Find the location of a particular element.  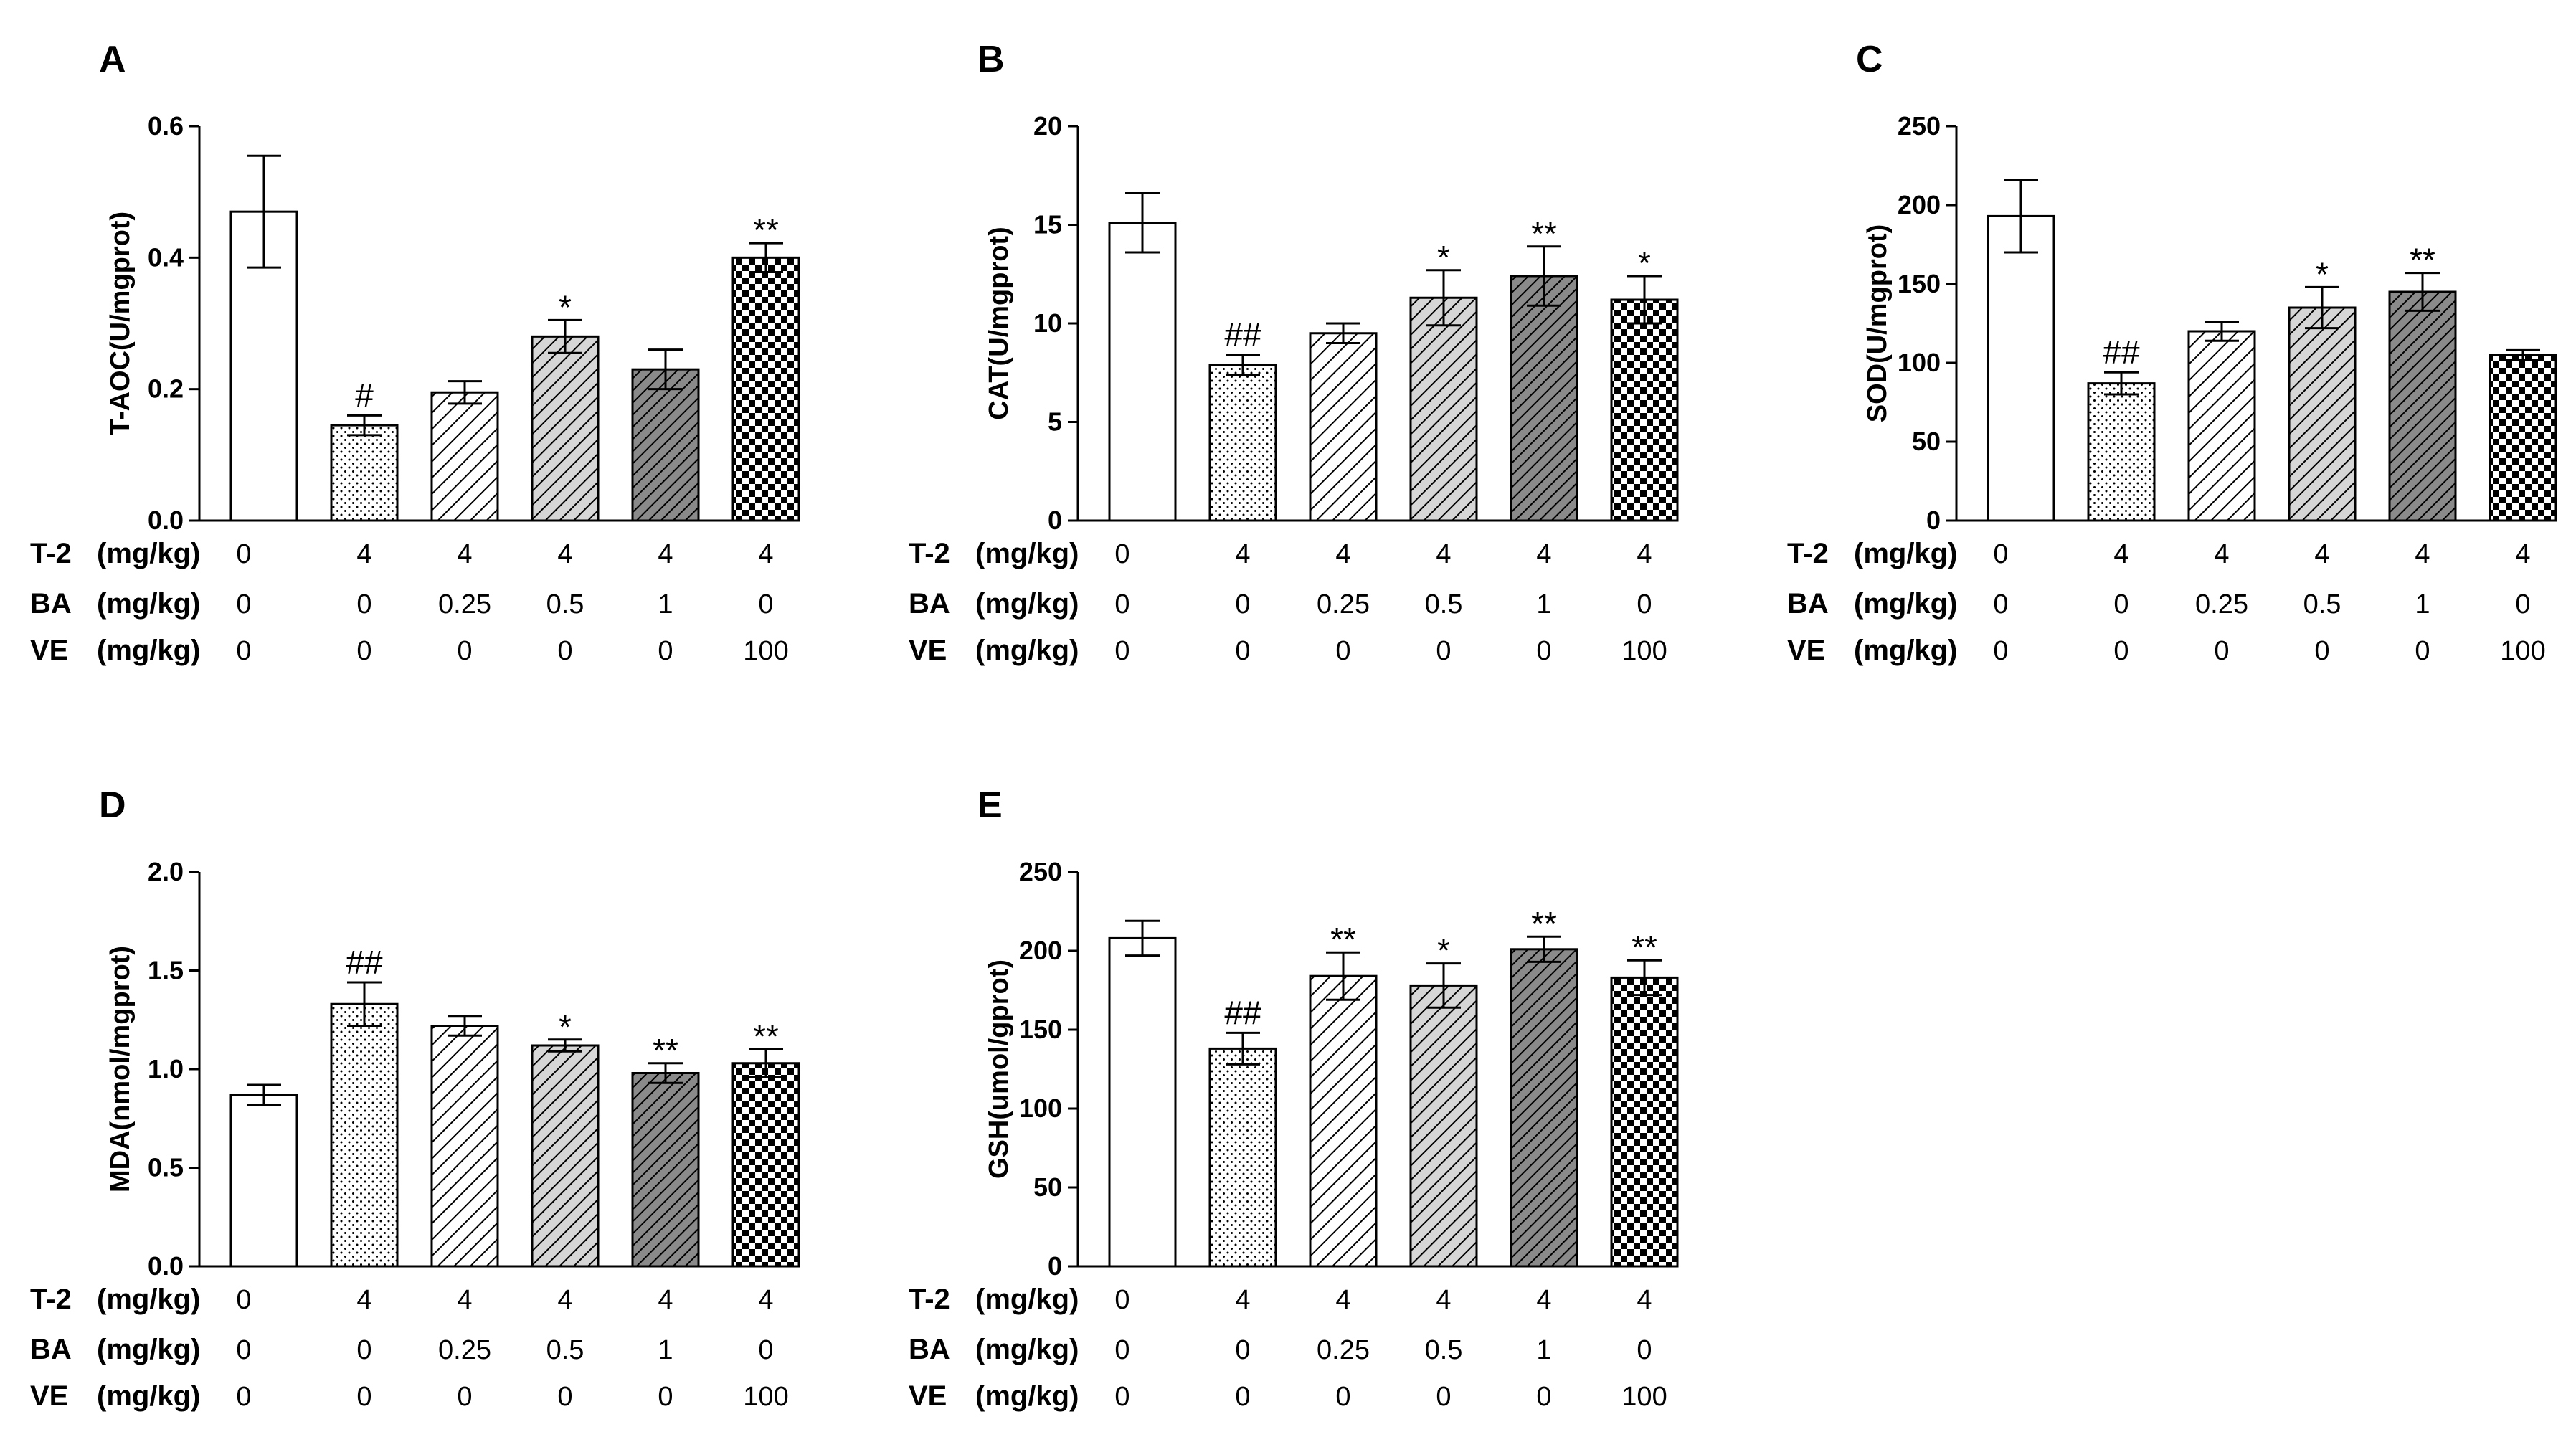

y-tick-label: 100 is located at coordinates (1919, 362).